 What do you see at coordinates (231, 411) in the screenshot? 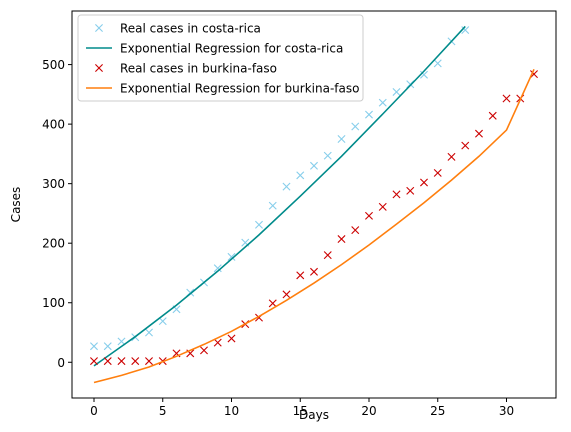
I see `x-tick-label: 10` at bounding box center [231, 411].